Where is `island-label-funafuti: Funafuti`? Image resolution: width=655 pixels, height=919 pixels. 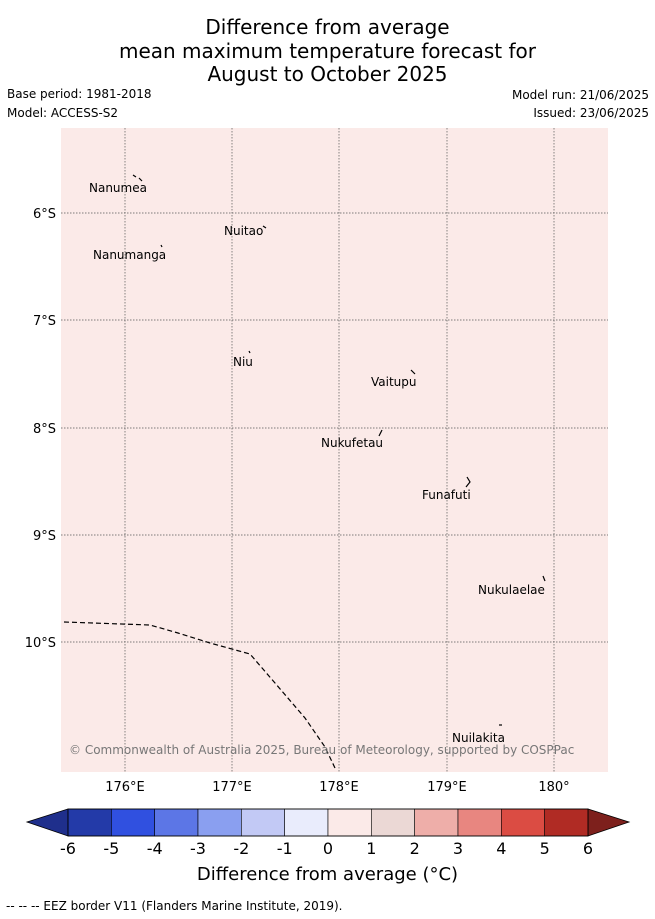
island-label-funafuti: Funafuti is located at coordinates (446, 495).